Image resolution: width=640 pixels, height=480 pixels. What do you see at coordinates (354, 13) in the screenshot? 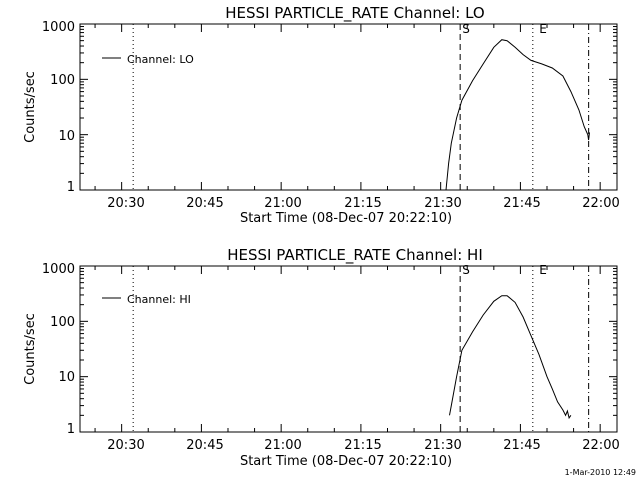
I see `chart-title: HESSI PARTICLE_RATE Channel: LO` at bounding box center [354, 13].